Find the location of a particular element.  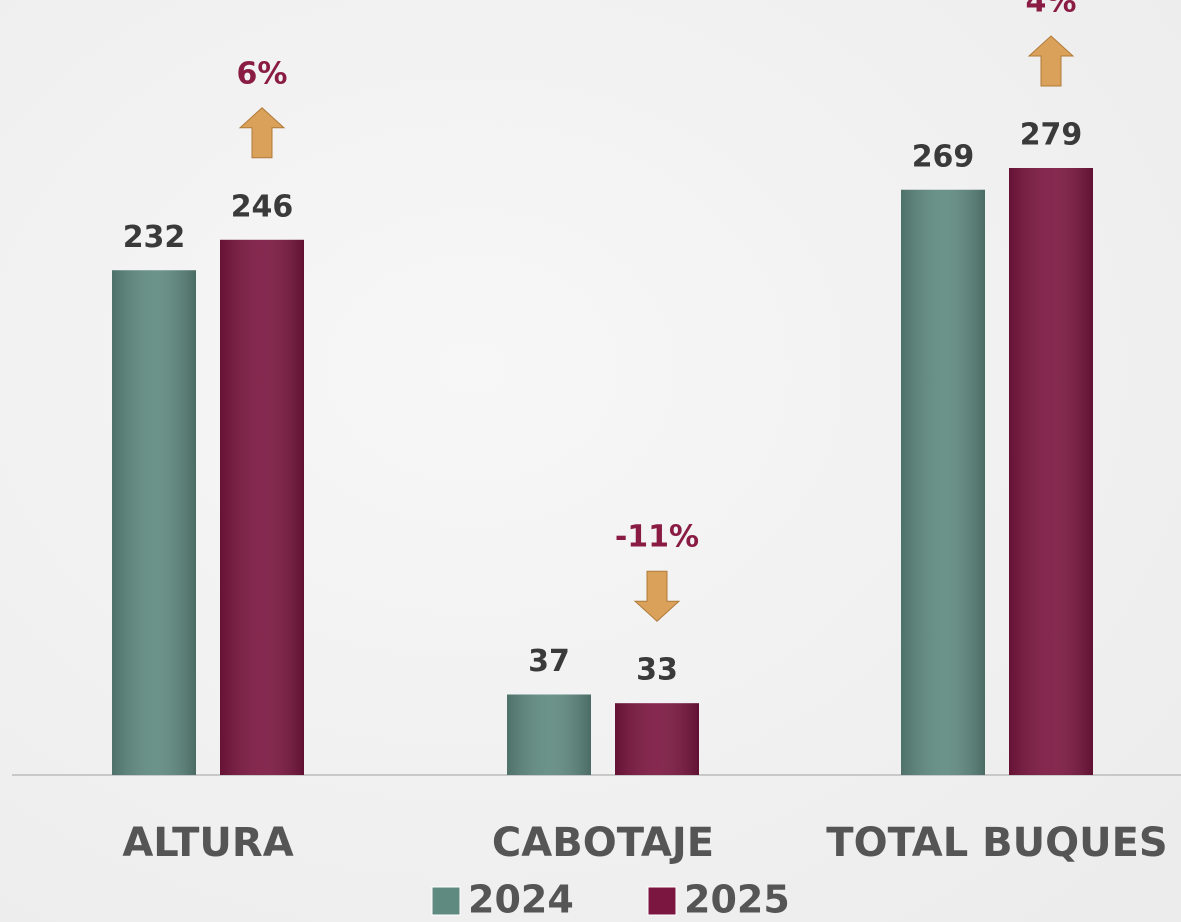

data-label: 279 is located at coordinates (1051, 135).